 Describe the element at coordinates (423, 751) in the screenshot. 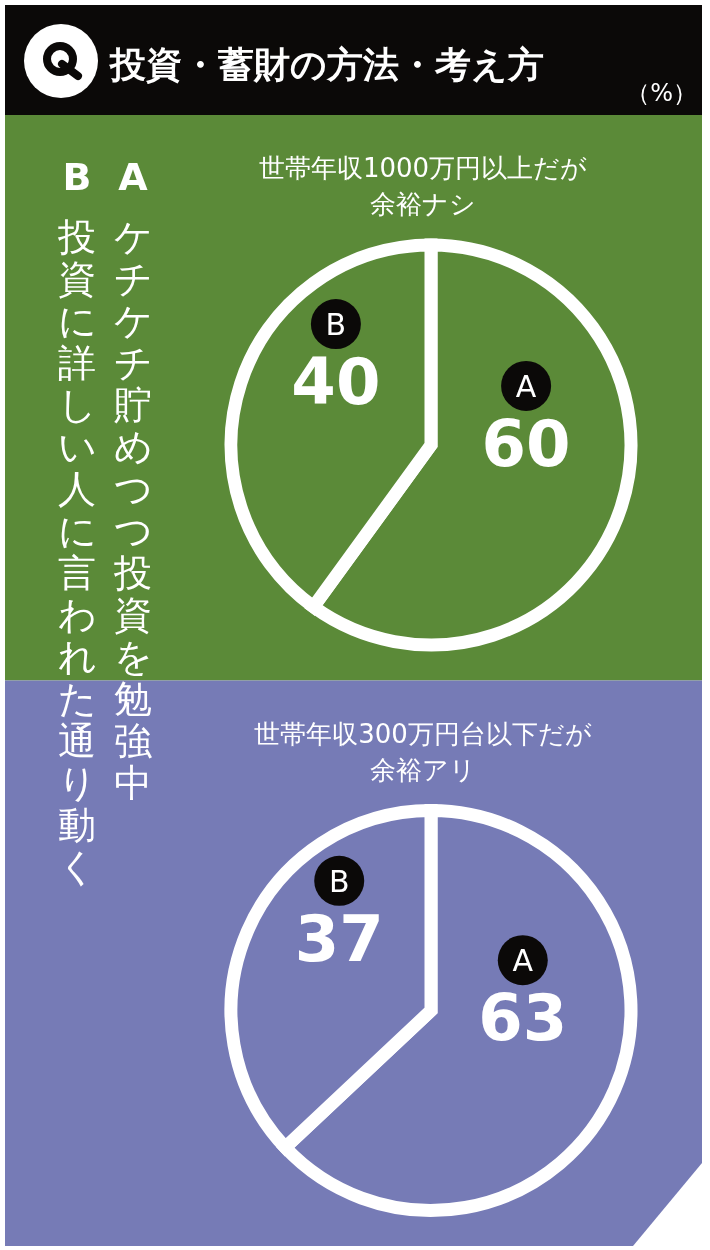

I see `chart-title: 世帯年収300万円台以下だが余裕アリ` at that location.